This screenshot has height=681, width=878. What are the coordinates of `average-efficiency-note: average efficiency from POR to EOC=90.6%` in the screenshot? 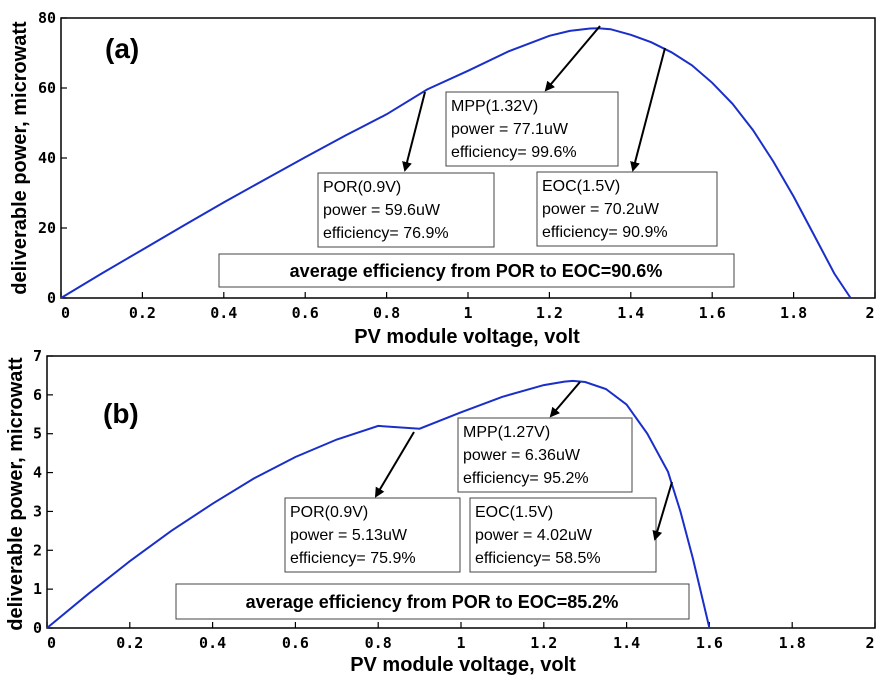 It's located at (476, 270).